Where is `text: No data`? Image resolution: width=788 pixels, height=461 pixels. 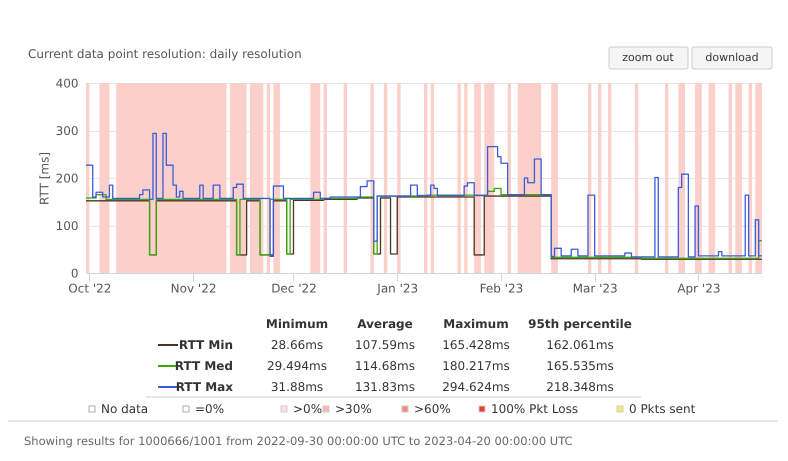 text: No data is located at coordinates (124, 409).